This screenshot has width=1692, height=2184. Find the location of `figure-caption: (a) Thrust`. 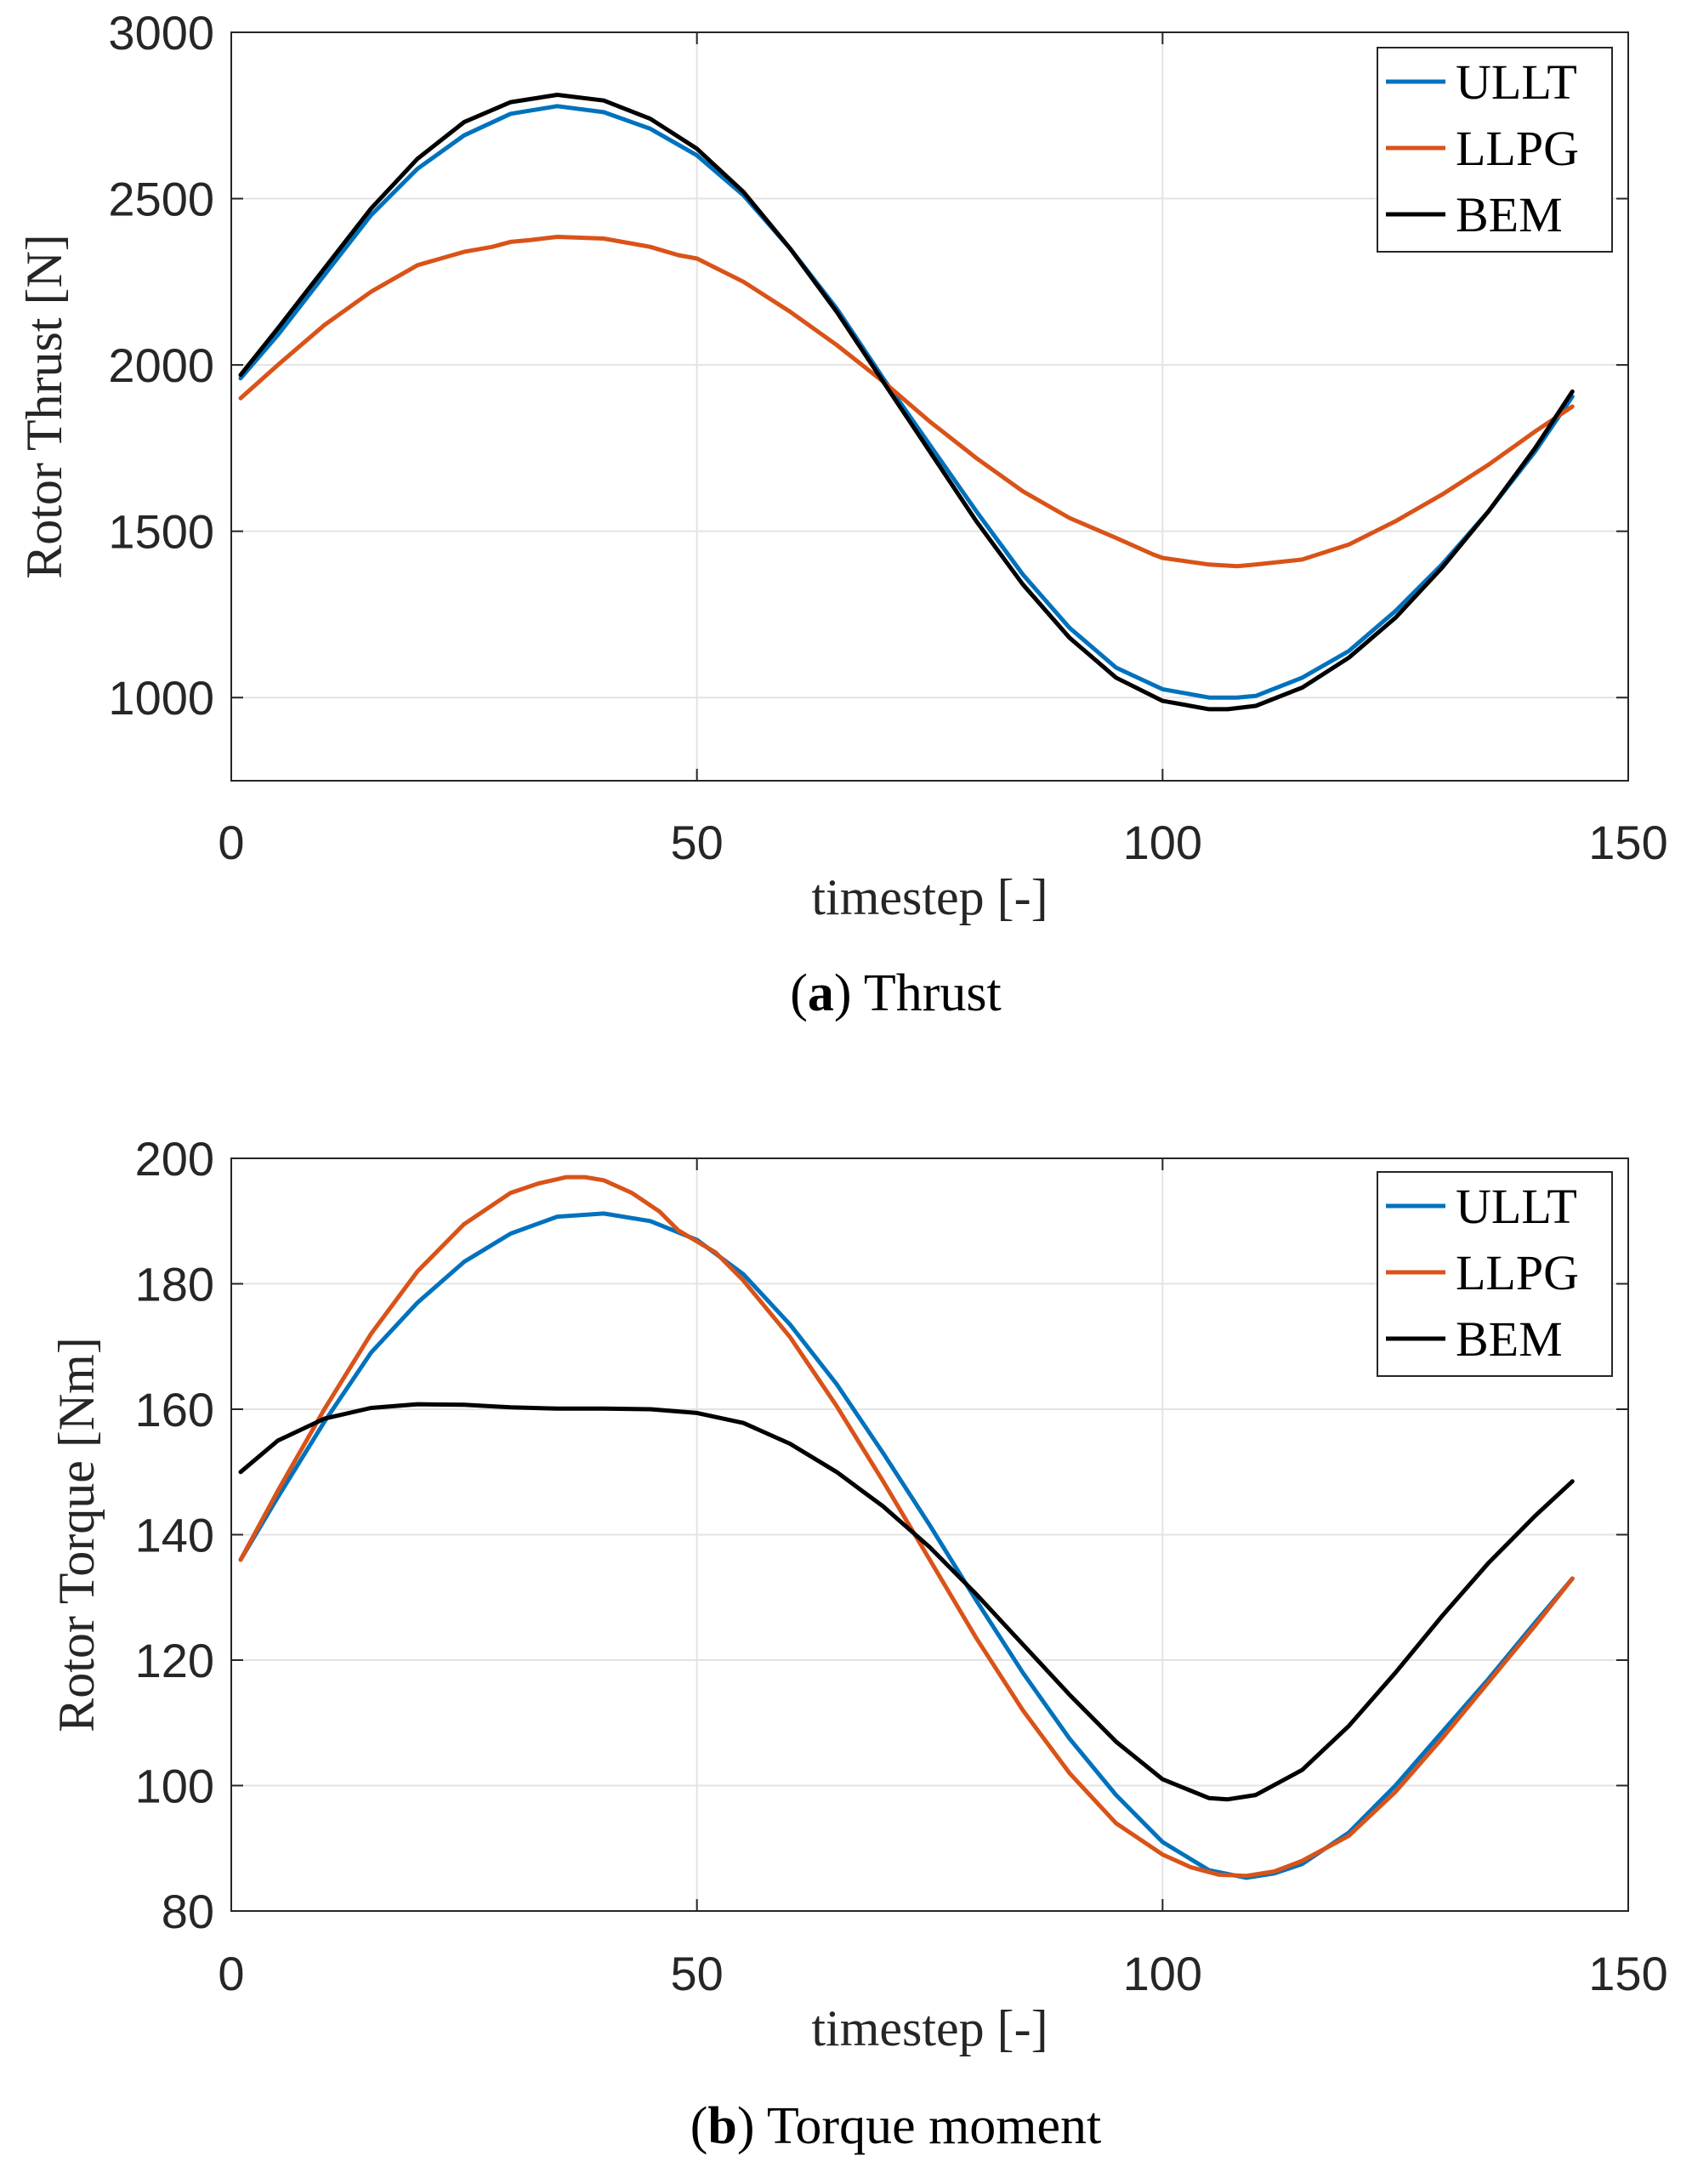

figure-caption: (a) Thrust is located at coordinates (896, 993).